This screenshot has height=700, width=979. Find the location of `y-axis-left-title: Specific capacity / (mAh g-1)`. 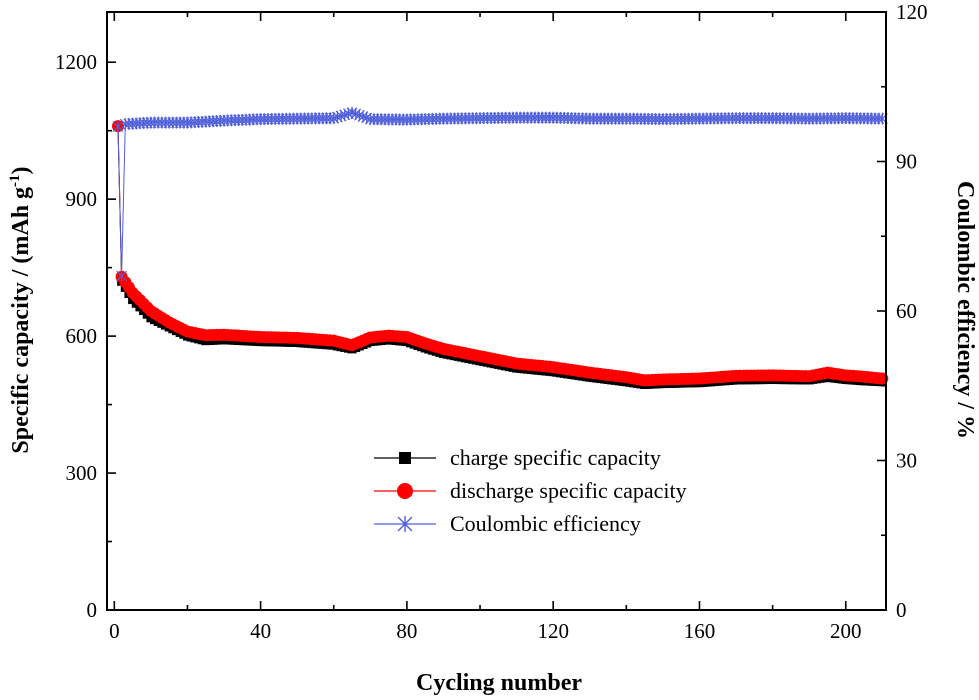

y-axis-left-title: Specific capacity / (mAh g-1) is located at coordinates (20, 309).